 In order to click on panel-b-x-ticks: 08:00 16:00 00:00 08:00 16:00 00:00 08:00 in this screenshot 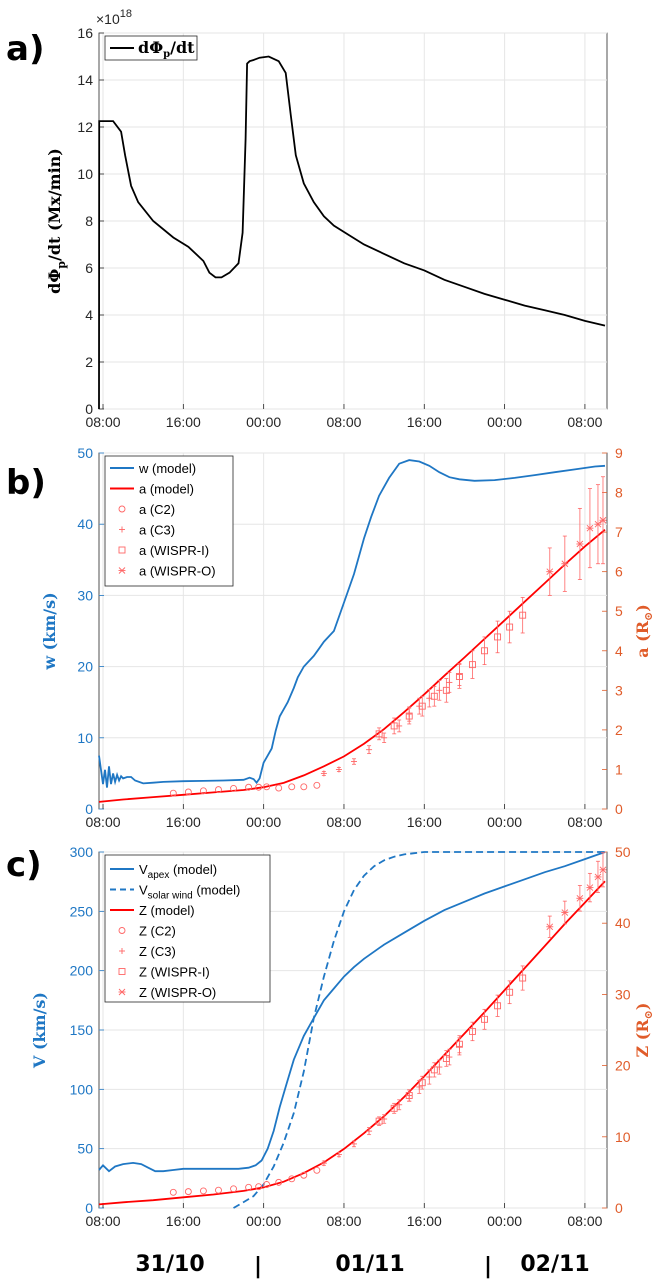, I will do `click(344, 817)`.